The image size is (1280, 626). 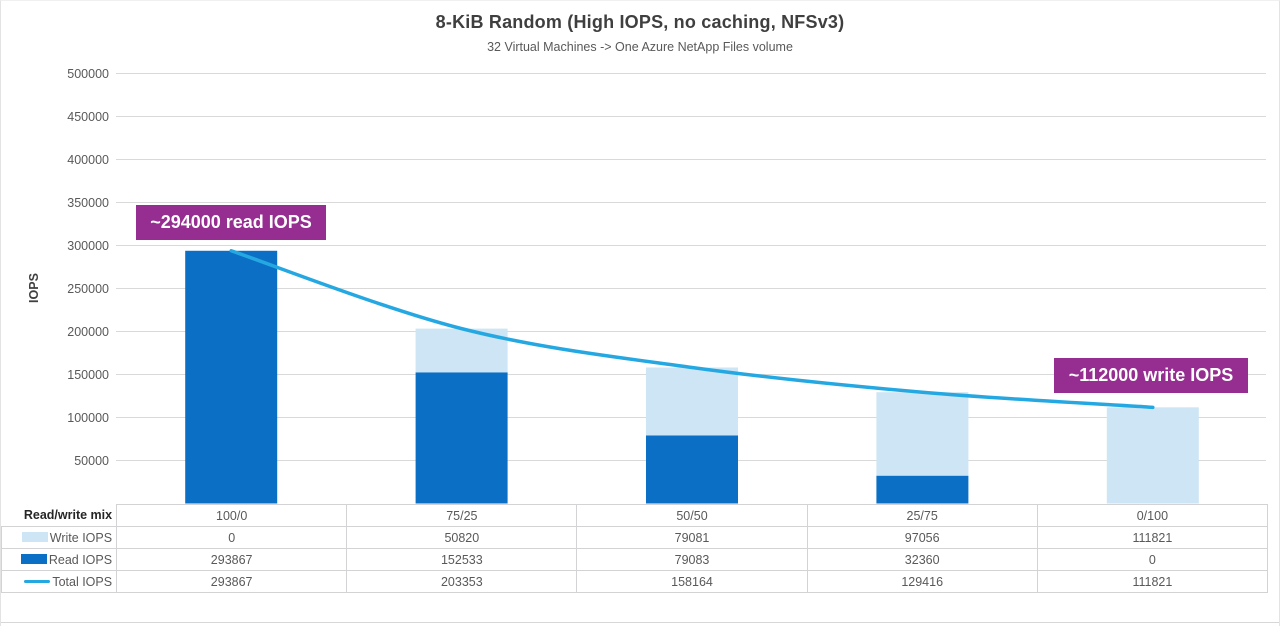 What do you see at coordinates (91, 460) in the screenshot?
I see `y-tick-label: 50000` at bounding box center [91, 460].